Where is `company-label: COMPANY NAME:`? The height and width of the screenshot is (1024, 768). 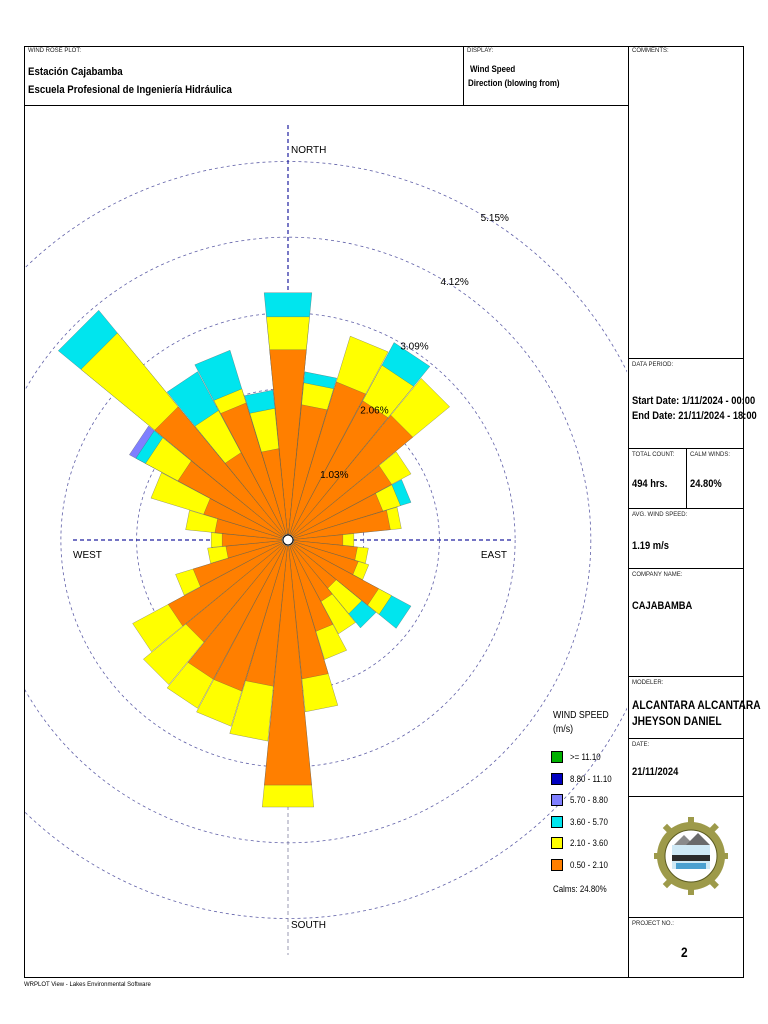
company-label: COMPANY NAME: is located at coordinates (657, 575).